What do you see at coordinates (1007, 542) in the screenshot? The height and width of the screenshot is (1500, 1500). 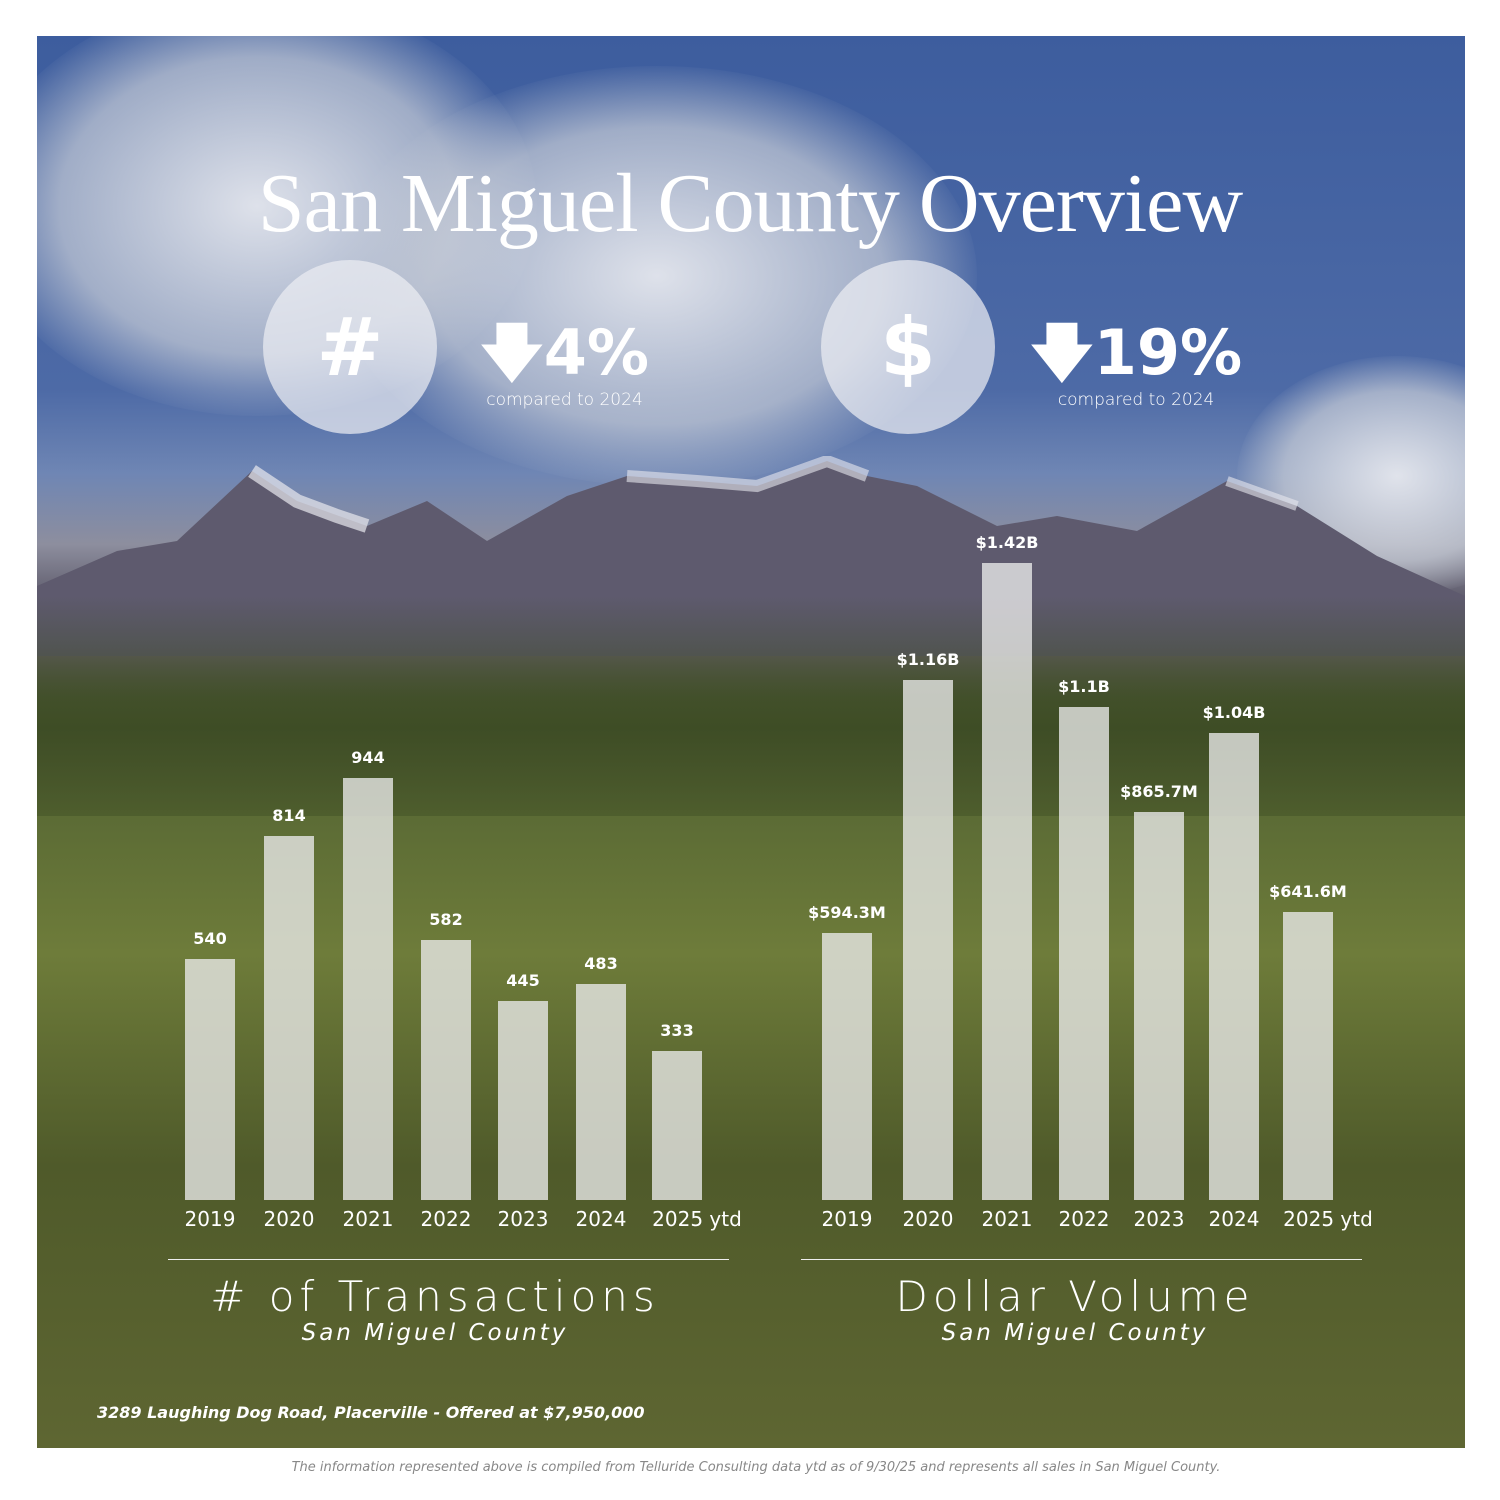 I see `data-label: $1.42B` at bounding box center [1007, 542].